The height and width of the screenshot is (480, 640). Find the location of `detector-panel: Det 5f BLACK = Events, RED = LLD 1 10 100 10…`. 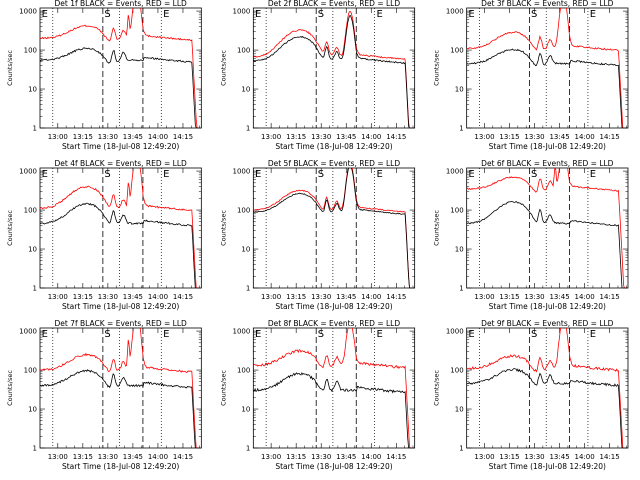

detector-panel: Det 5f BLACK = Events, RED = LLD 1 10 100 10… is located at coordinates (317, 235).